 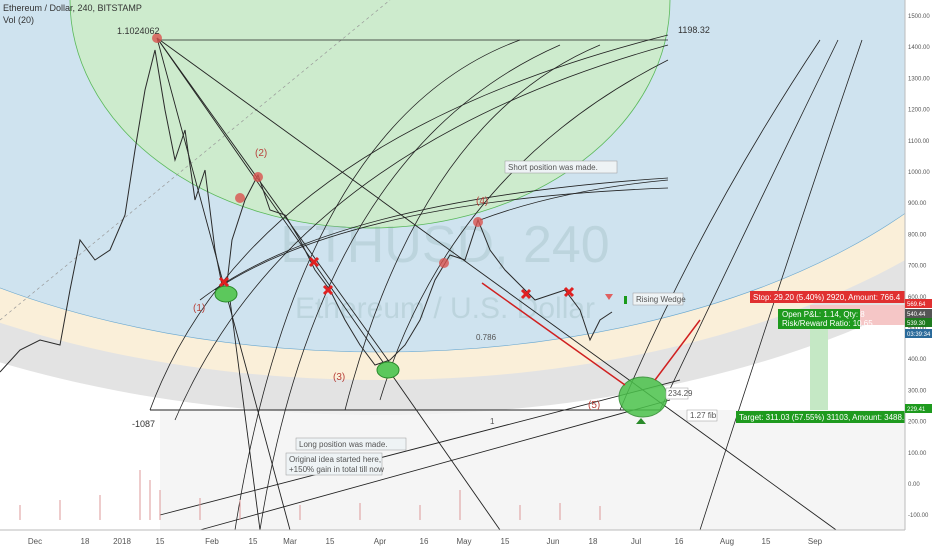 I want to click on price-tick-label: 300.00, so click(x=917, y=391).